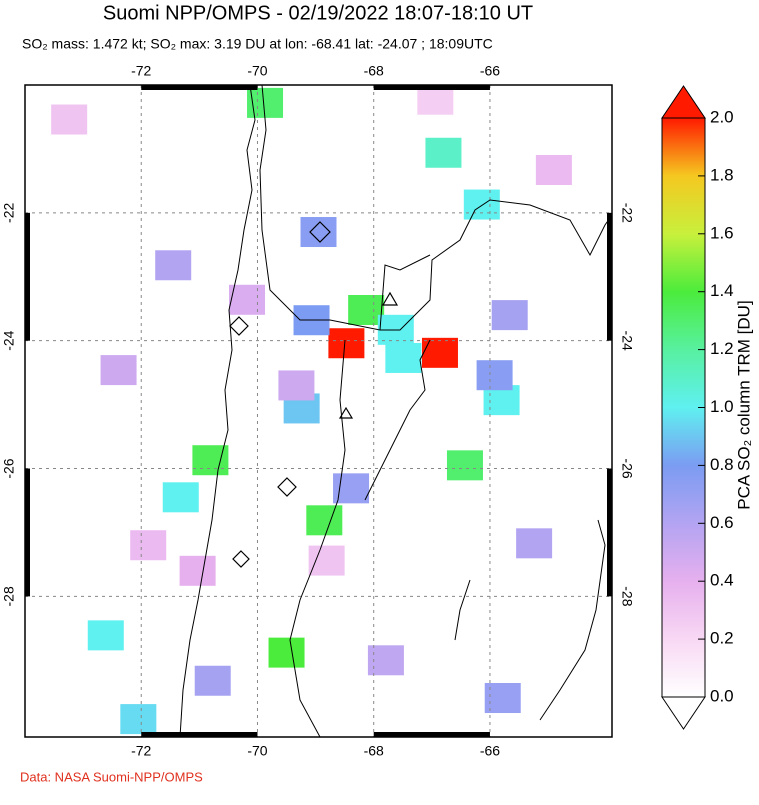 The image size is (759, 805). Describe the element at coordinates (722, 580) in the screenshot. I see `colorbar-tick-label: 0.4` at that location.